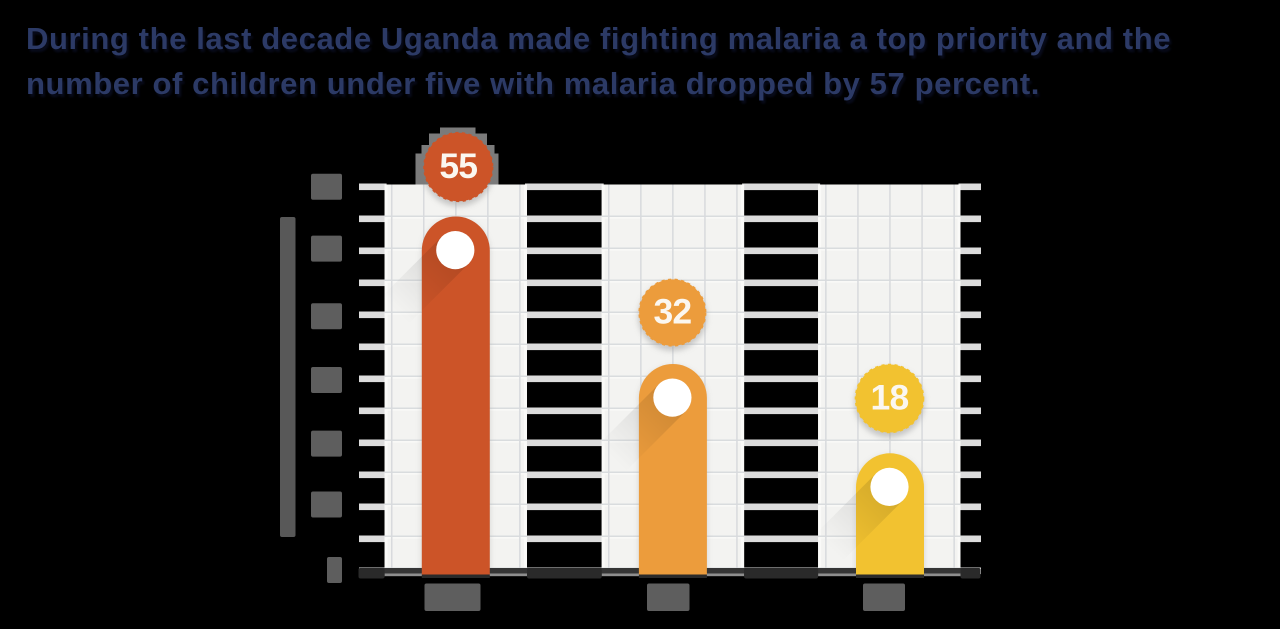 Image resolution: width=1280 pixels, height=629 pixels. What do you see at coordinates (458, 166) in the screenshot?
I see `svg-text: 55` at bounding box center [458, 166].